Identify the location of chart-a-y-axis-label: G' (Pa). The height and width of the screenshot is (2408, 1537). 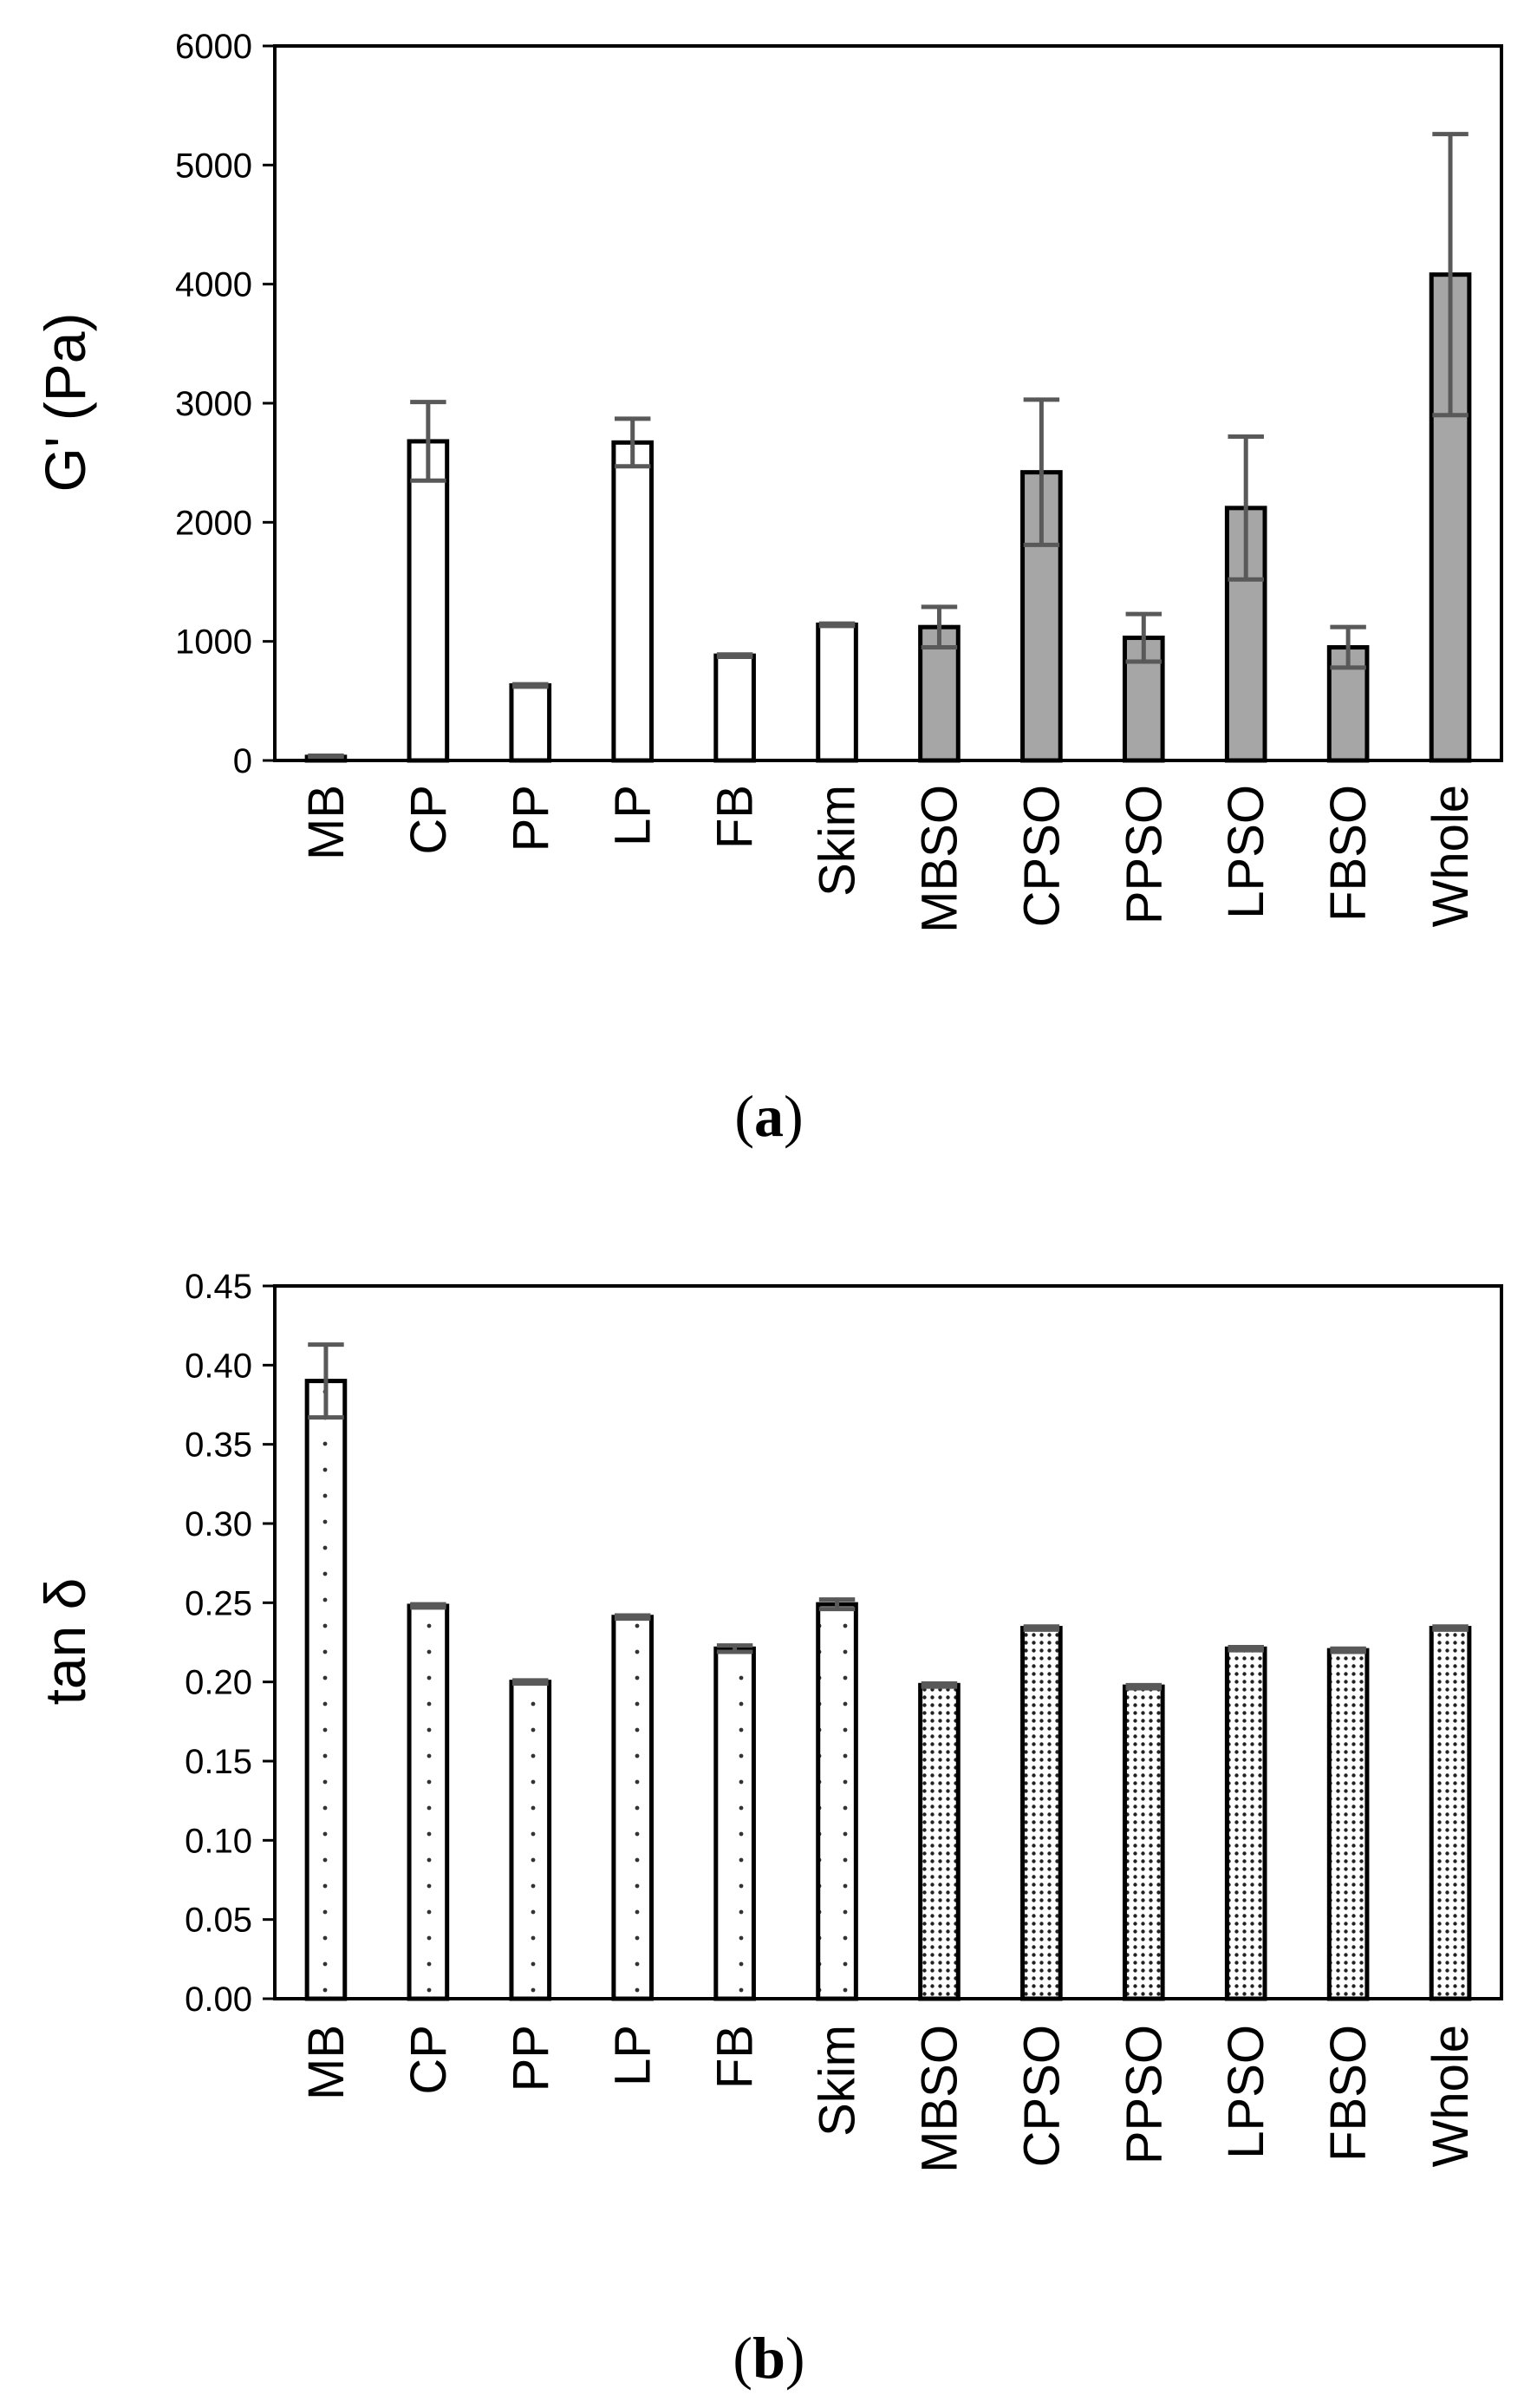
(65, 403).